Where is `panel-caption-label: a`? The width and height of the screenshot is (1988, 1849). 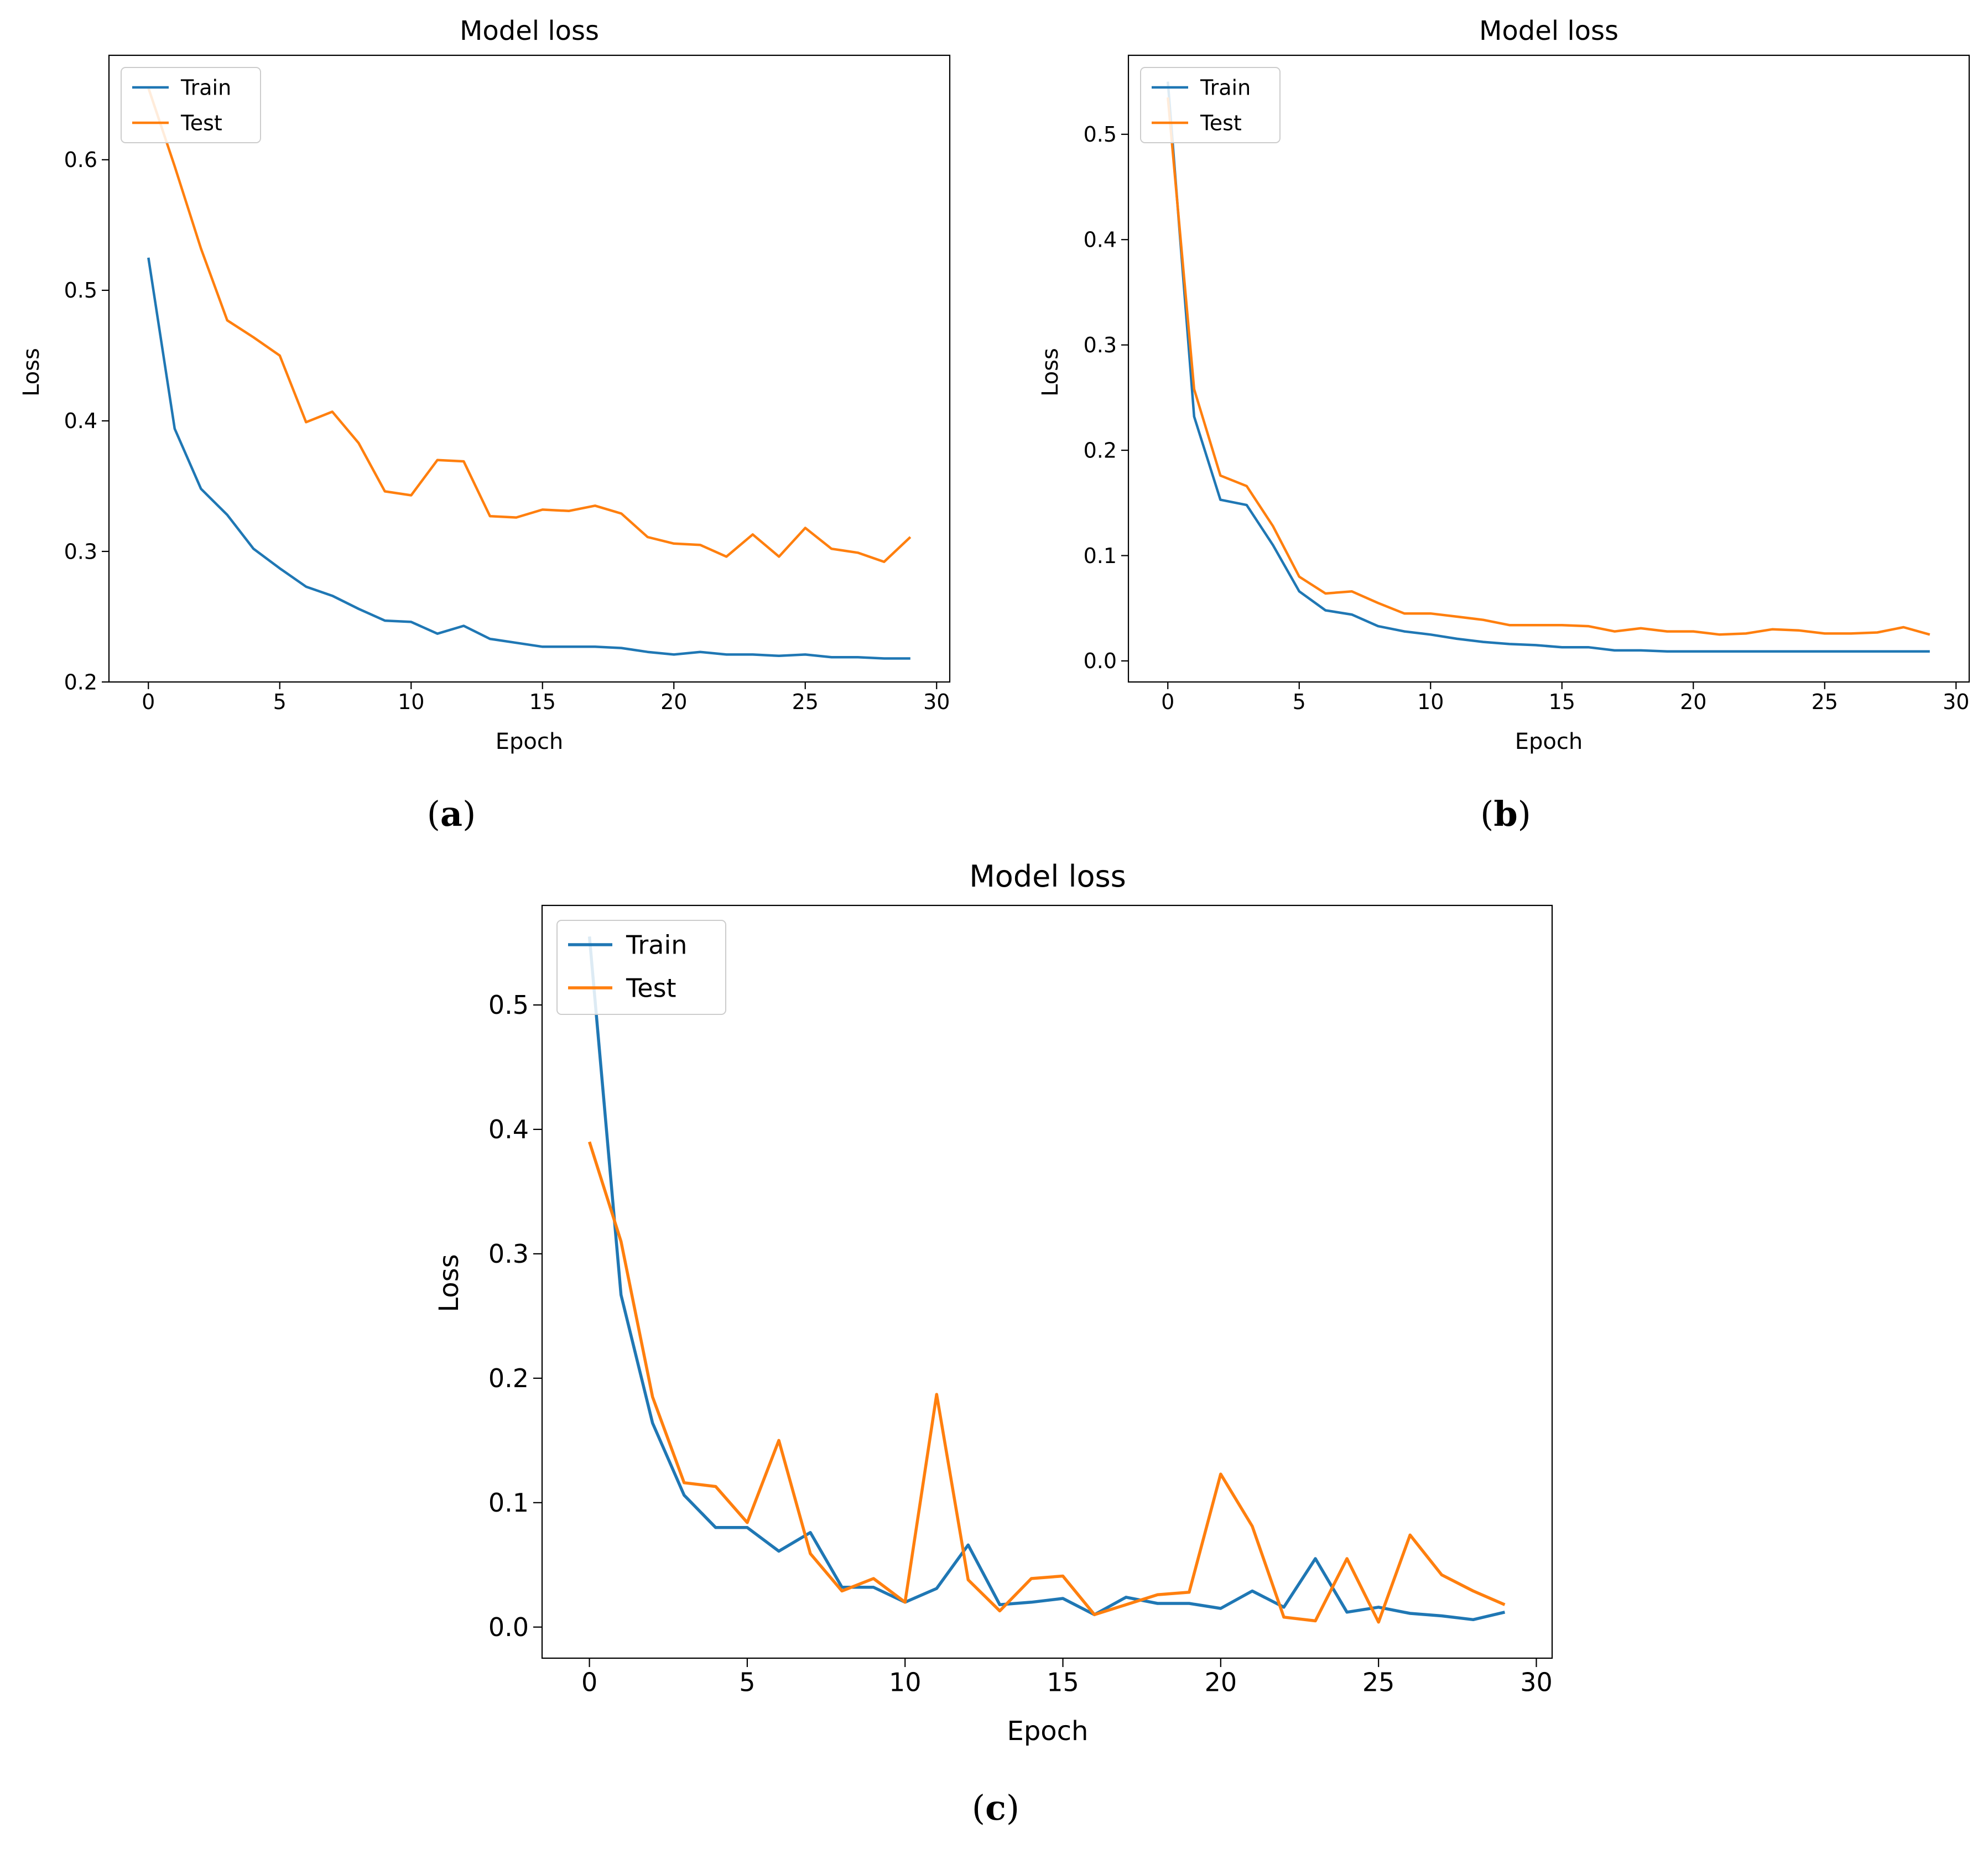
panel-caption-label: a is located at coordinates (451, 814).